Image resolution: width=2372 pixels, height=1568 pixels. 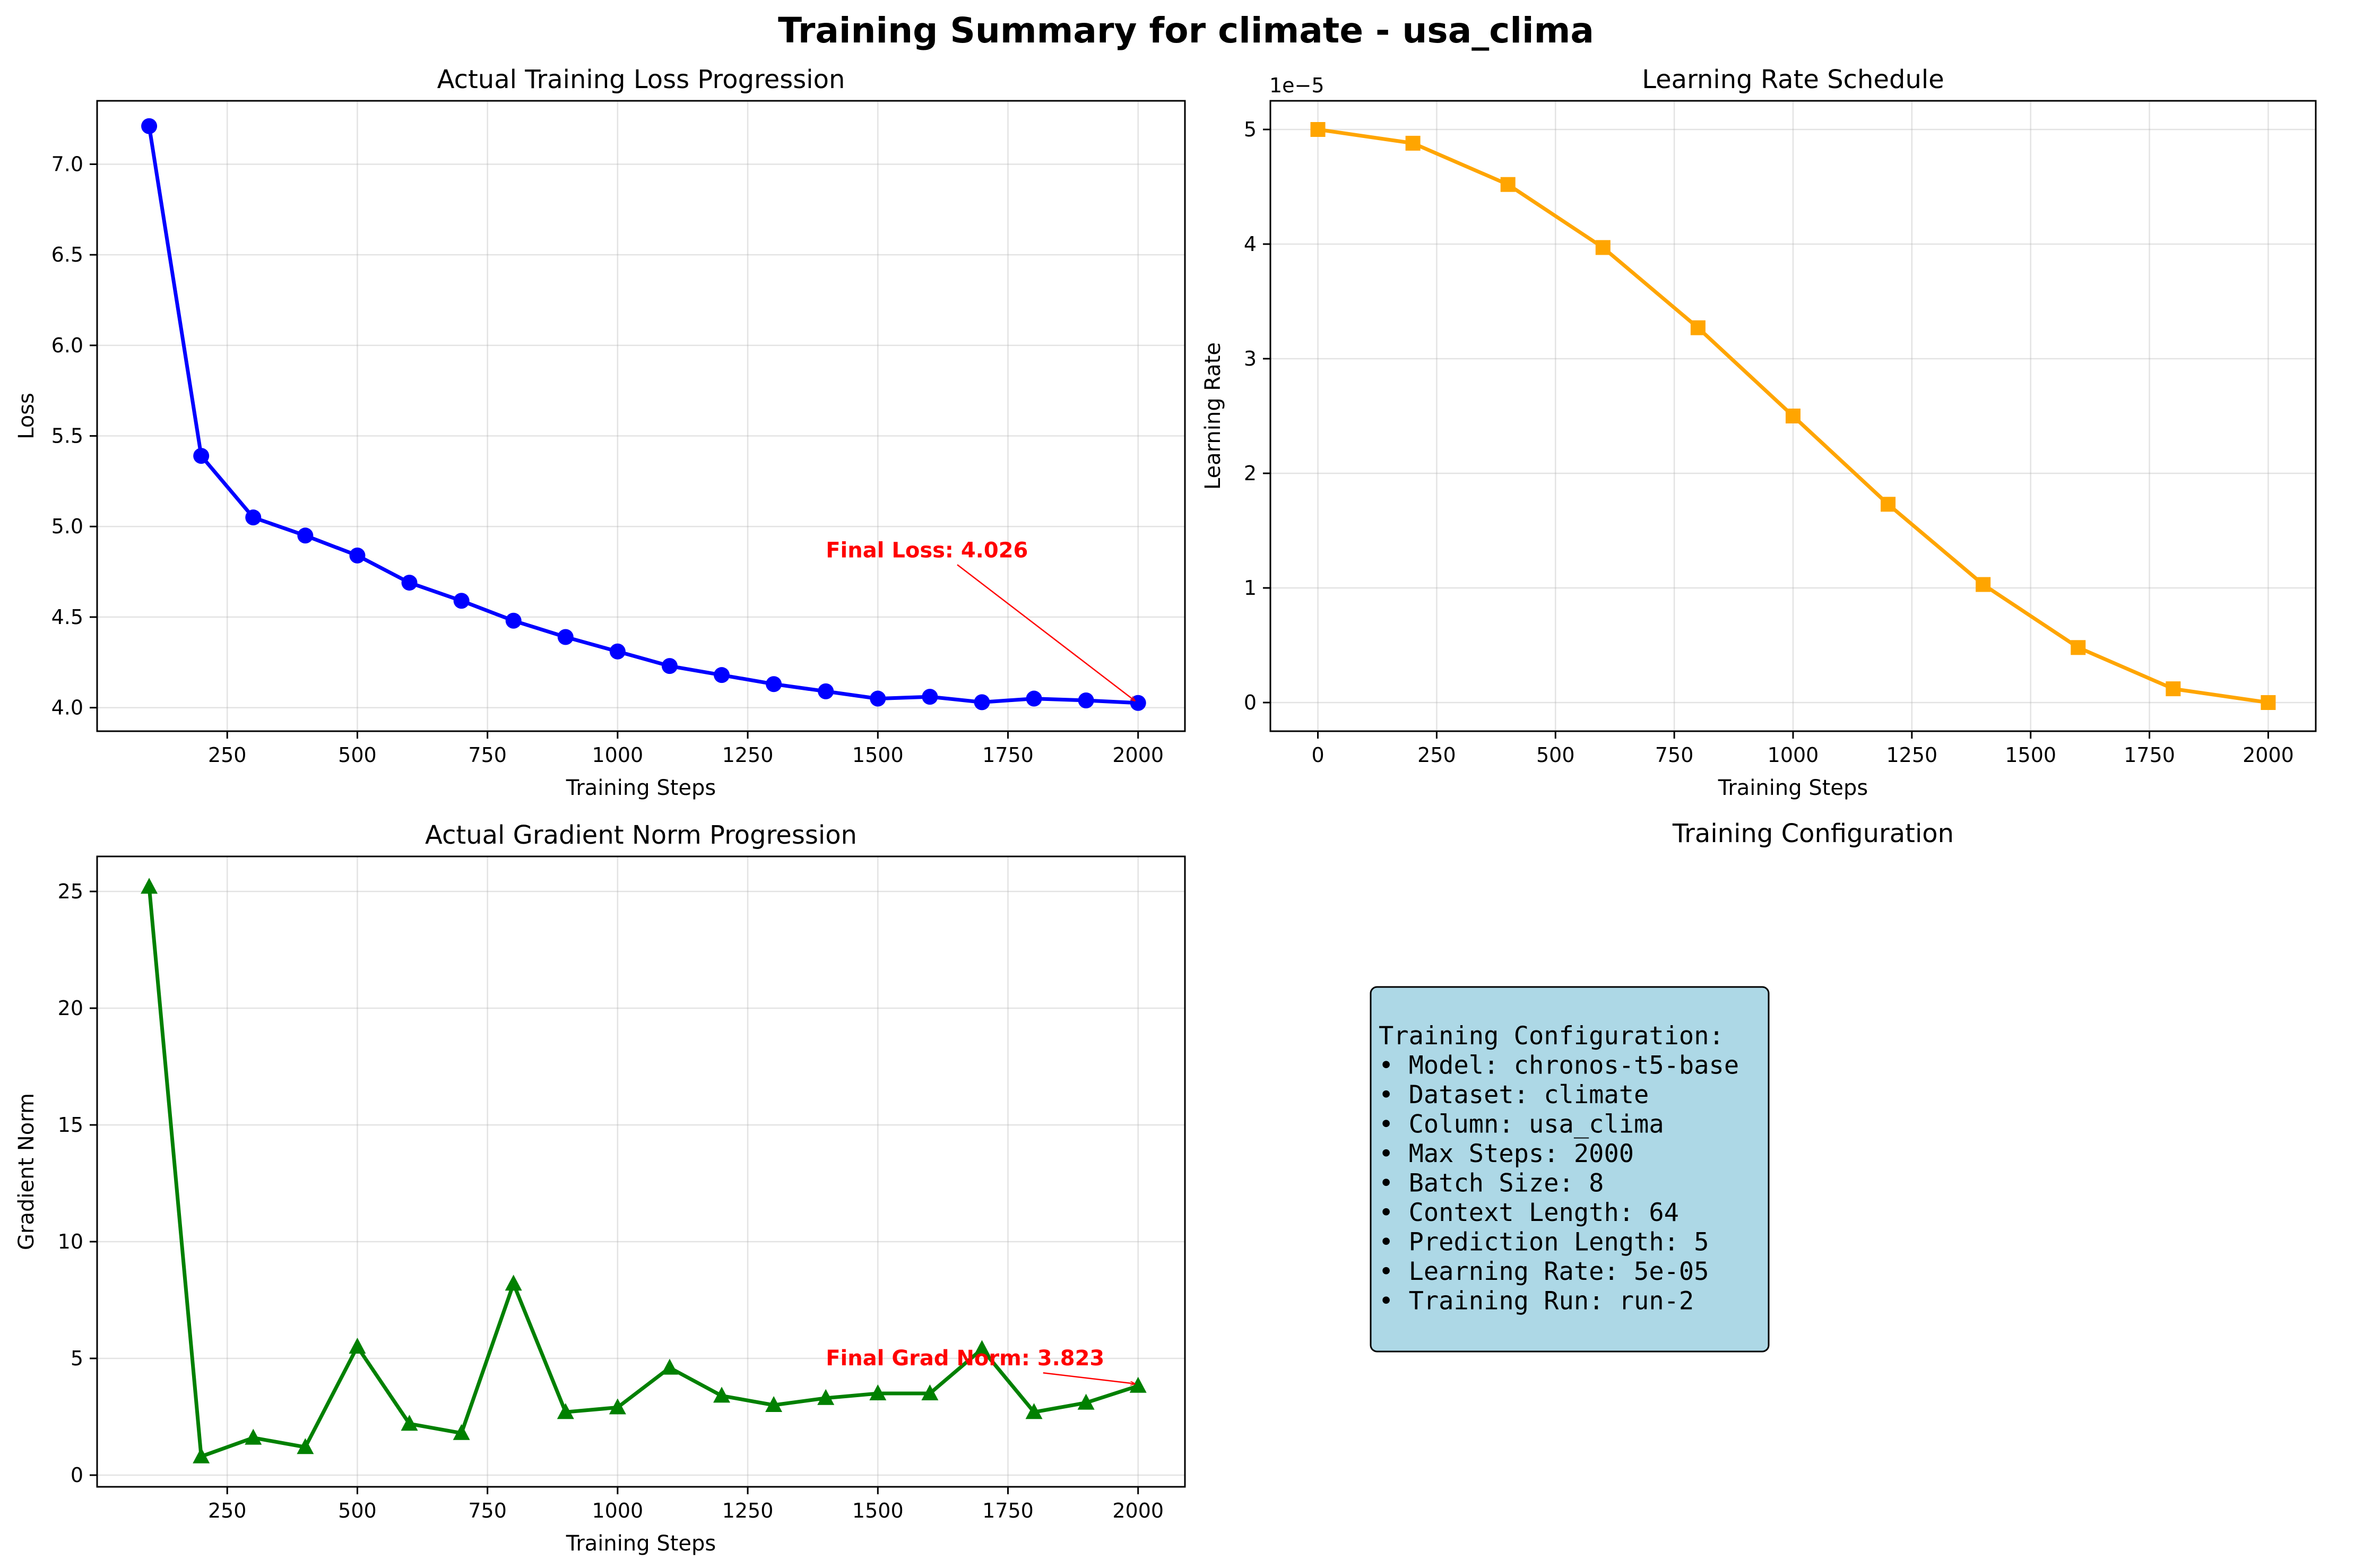 I want to click on config-panel-title: Training Configuration, so click(x=1813, y=833).